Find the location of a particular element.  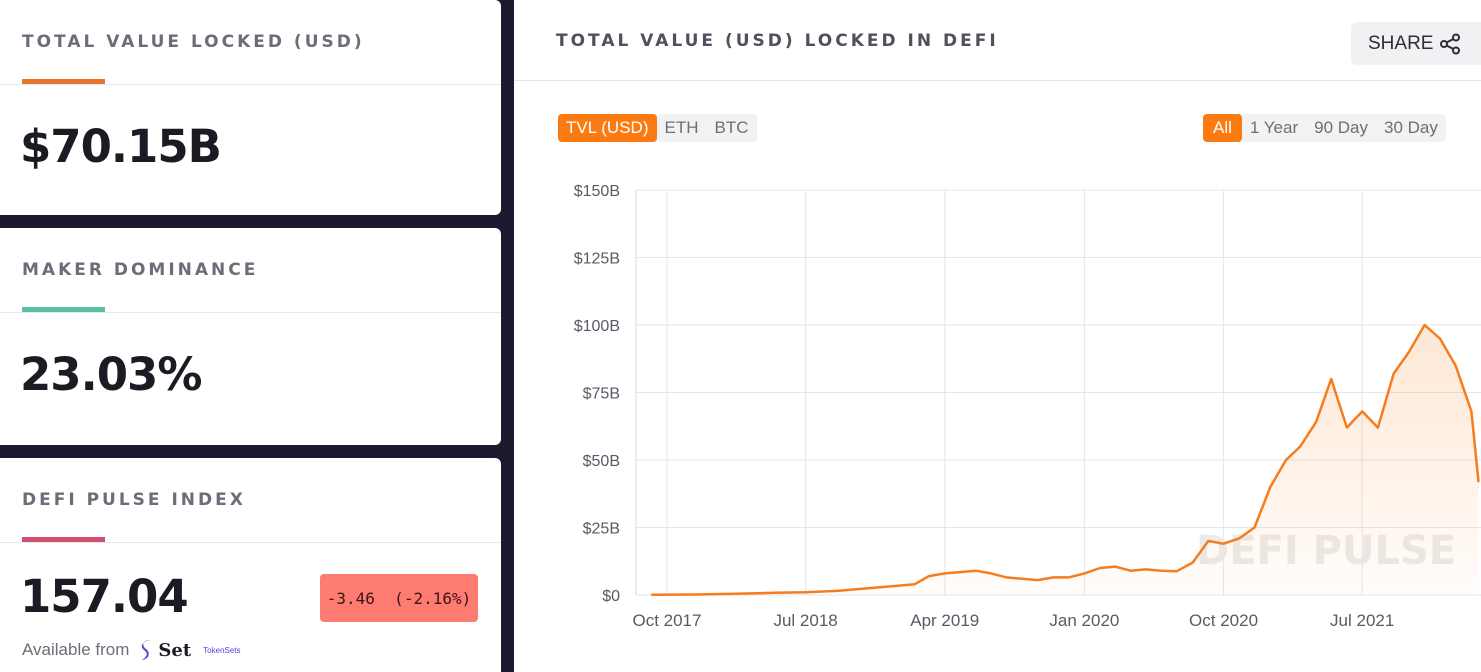

range-tabs: All 1 Year 90 Day 30 Day is located at coordinates (1324, 128).